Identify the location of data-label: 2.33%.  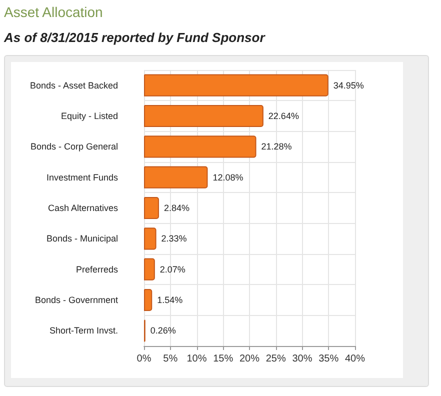
(174, 239).